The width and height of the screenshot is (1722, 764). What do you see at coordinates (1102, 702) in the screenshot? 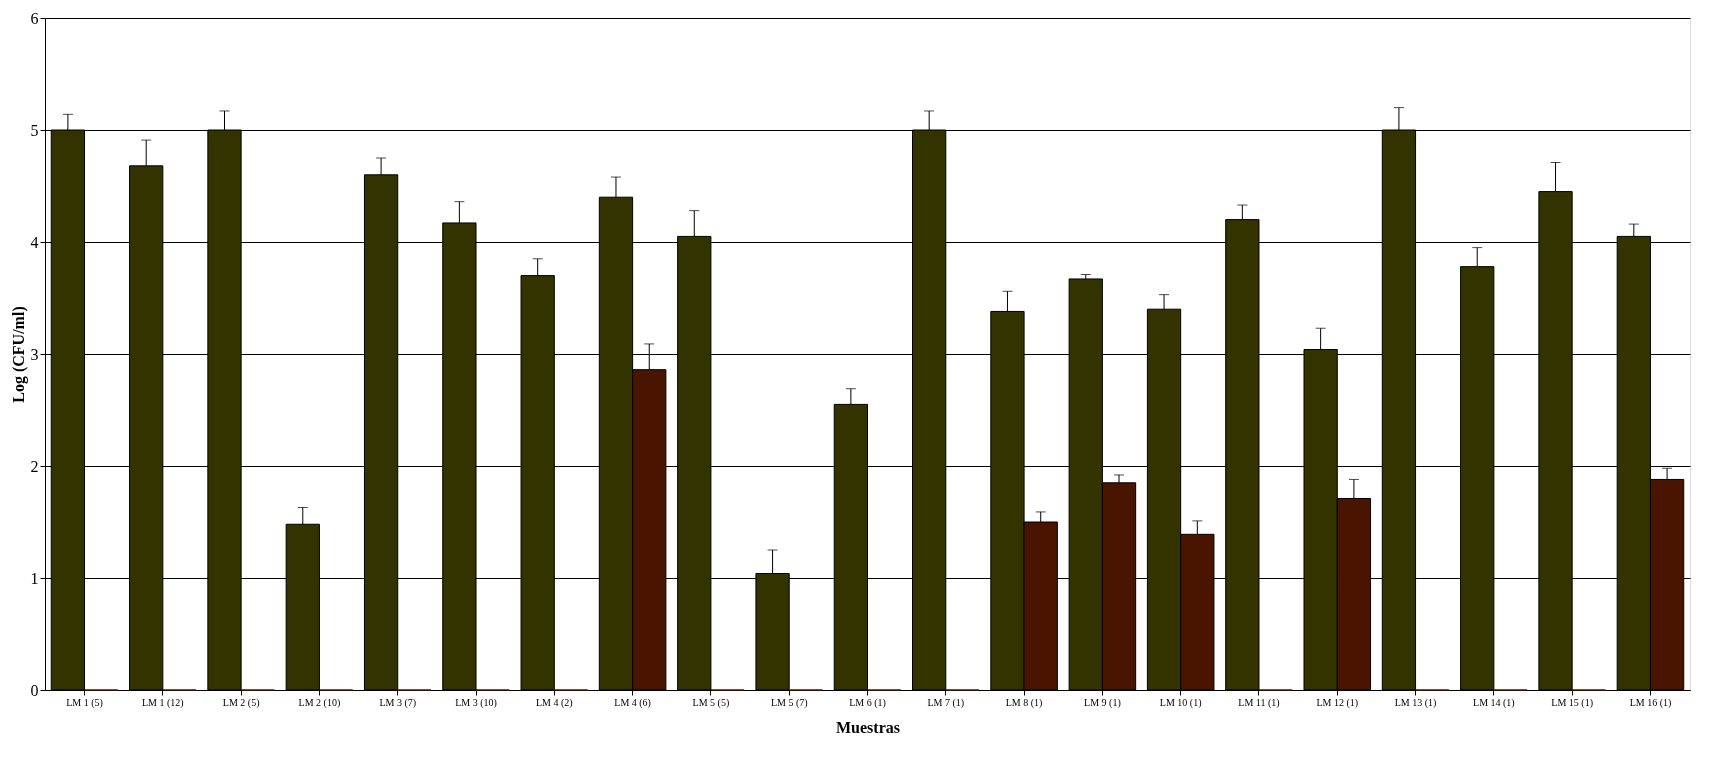
I see `x-tick-label: LM 9 (1)` at bounding box center [1102, 702].